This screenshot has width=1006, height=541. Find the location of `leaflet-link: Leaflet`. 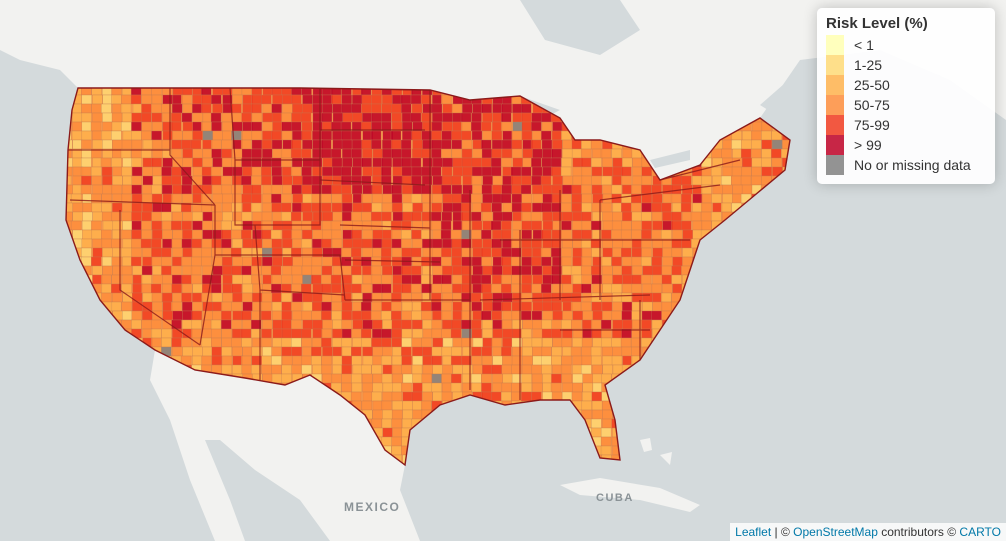

leaflet-link: Leaflet is located at coordinates (753, 532).